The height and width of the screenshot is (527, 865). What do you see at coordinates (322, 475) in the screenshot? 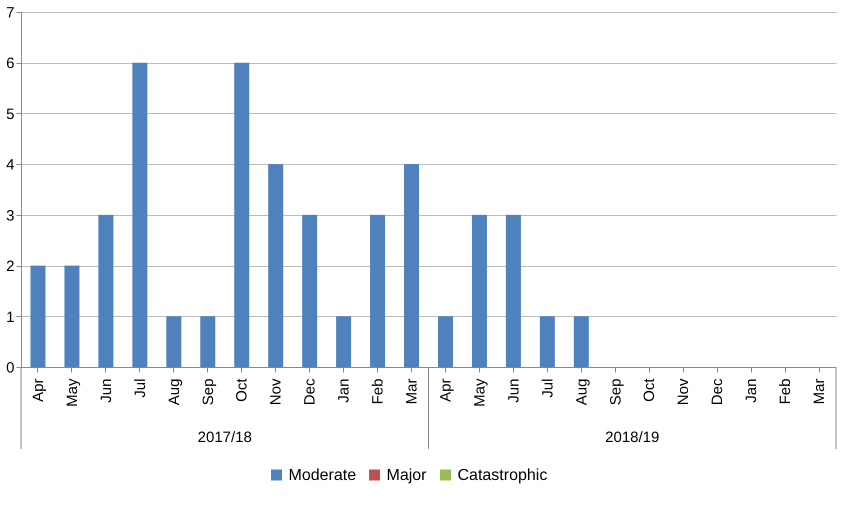
I see `legend-label: Moderate` at bounding box center [322, 475].